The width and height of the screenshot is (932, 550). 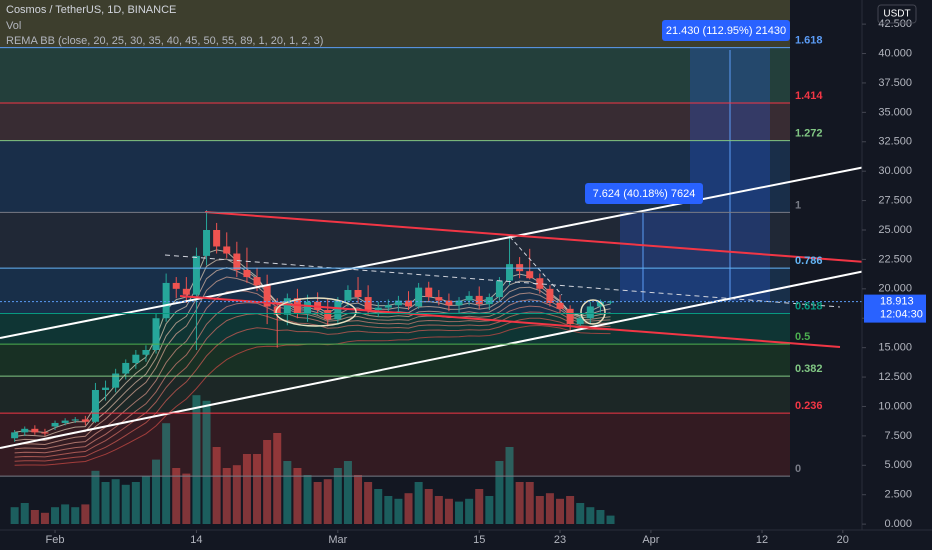 What do you see at coordinates (726, 30) in the screenshot?
I see `measure-label-box` at bounding box center [726, 30].